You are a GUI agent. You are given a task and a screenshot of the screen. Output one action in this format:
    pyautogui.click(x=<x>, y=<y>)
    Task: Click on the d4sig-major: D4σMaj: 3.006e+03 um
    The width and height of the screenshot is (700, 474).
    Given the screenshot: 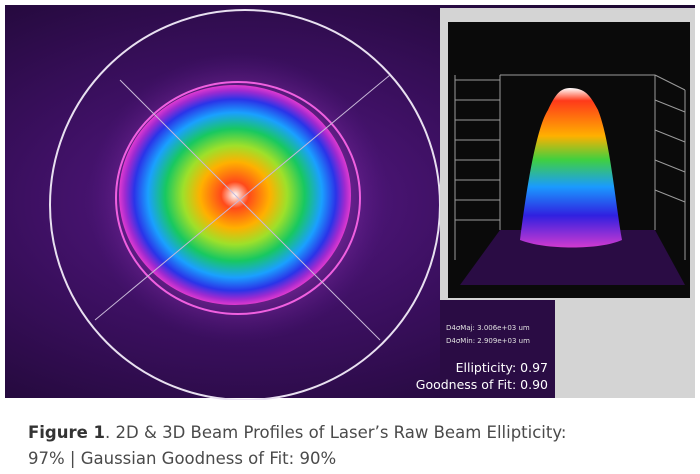 What is the action you would take?
    pyautogui.click(x=488, y=328)
    